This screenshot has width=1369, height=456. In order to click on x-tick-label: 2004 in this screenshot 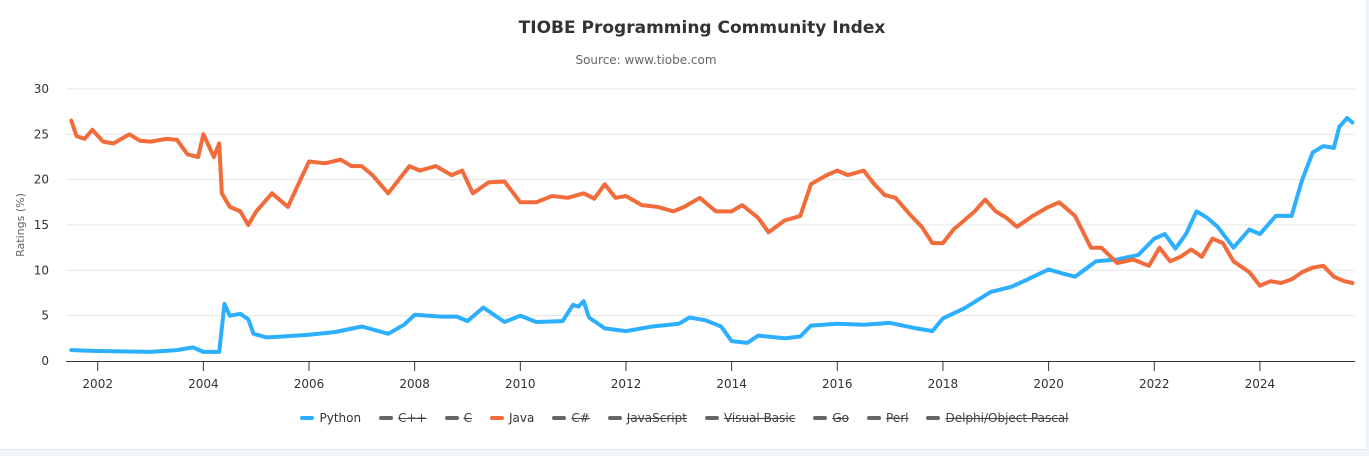, I will do `click(203, 384)`.